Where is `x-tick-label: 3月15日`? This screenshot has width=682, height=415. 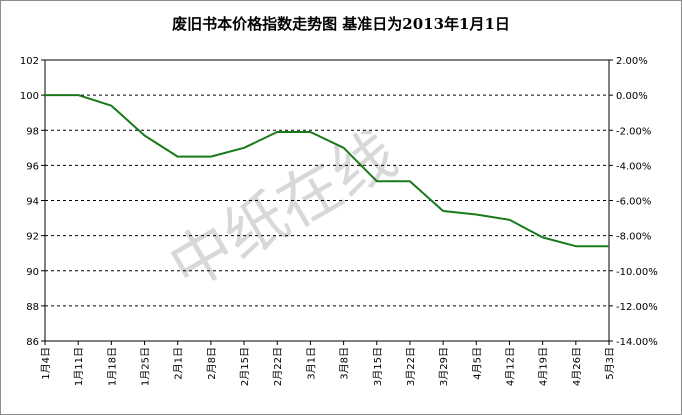
x-tick-label: 3月15日 is located at coordinates (378, 366).